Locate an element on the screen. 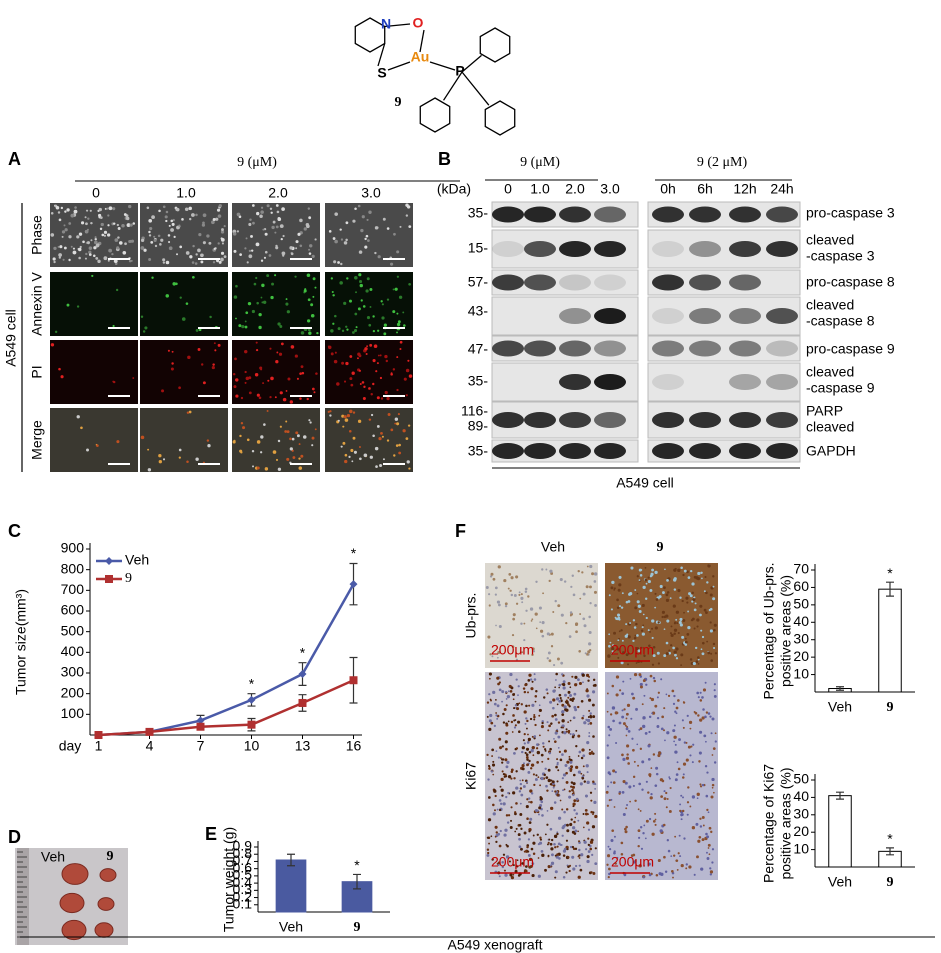  y-tick-label: 50 is located at coordinates (801, 604).